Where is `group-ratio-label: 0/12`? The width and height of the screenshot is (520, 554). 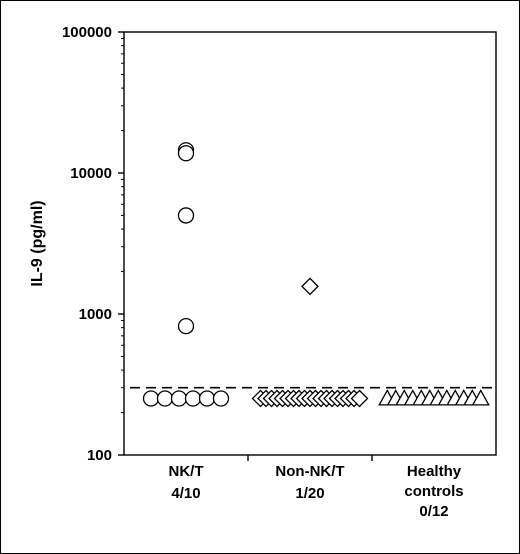
group-ratio-label: 0/12 is located at coordinates (433, 511).